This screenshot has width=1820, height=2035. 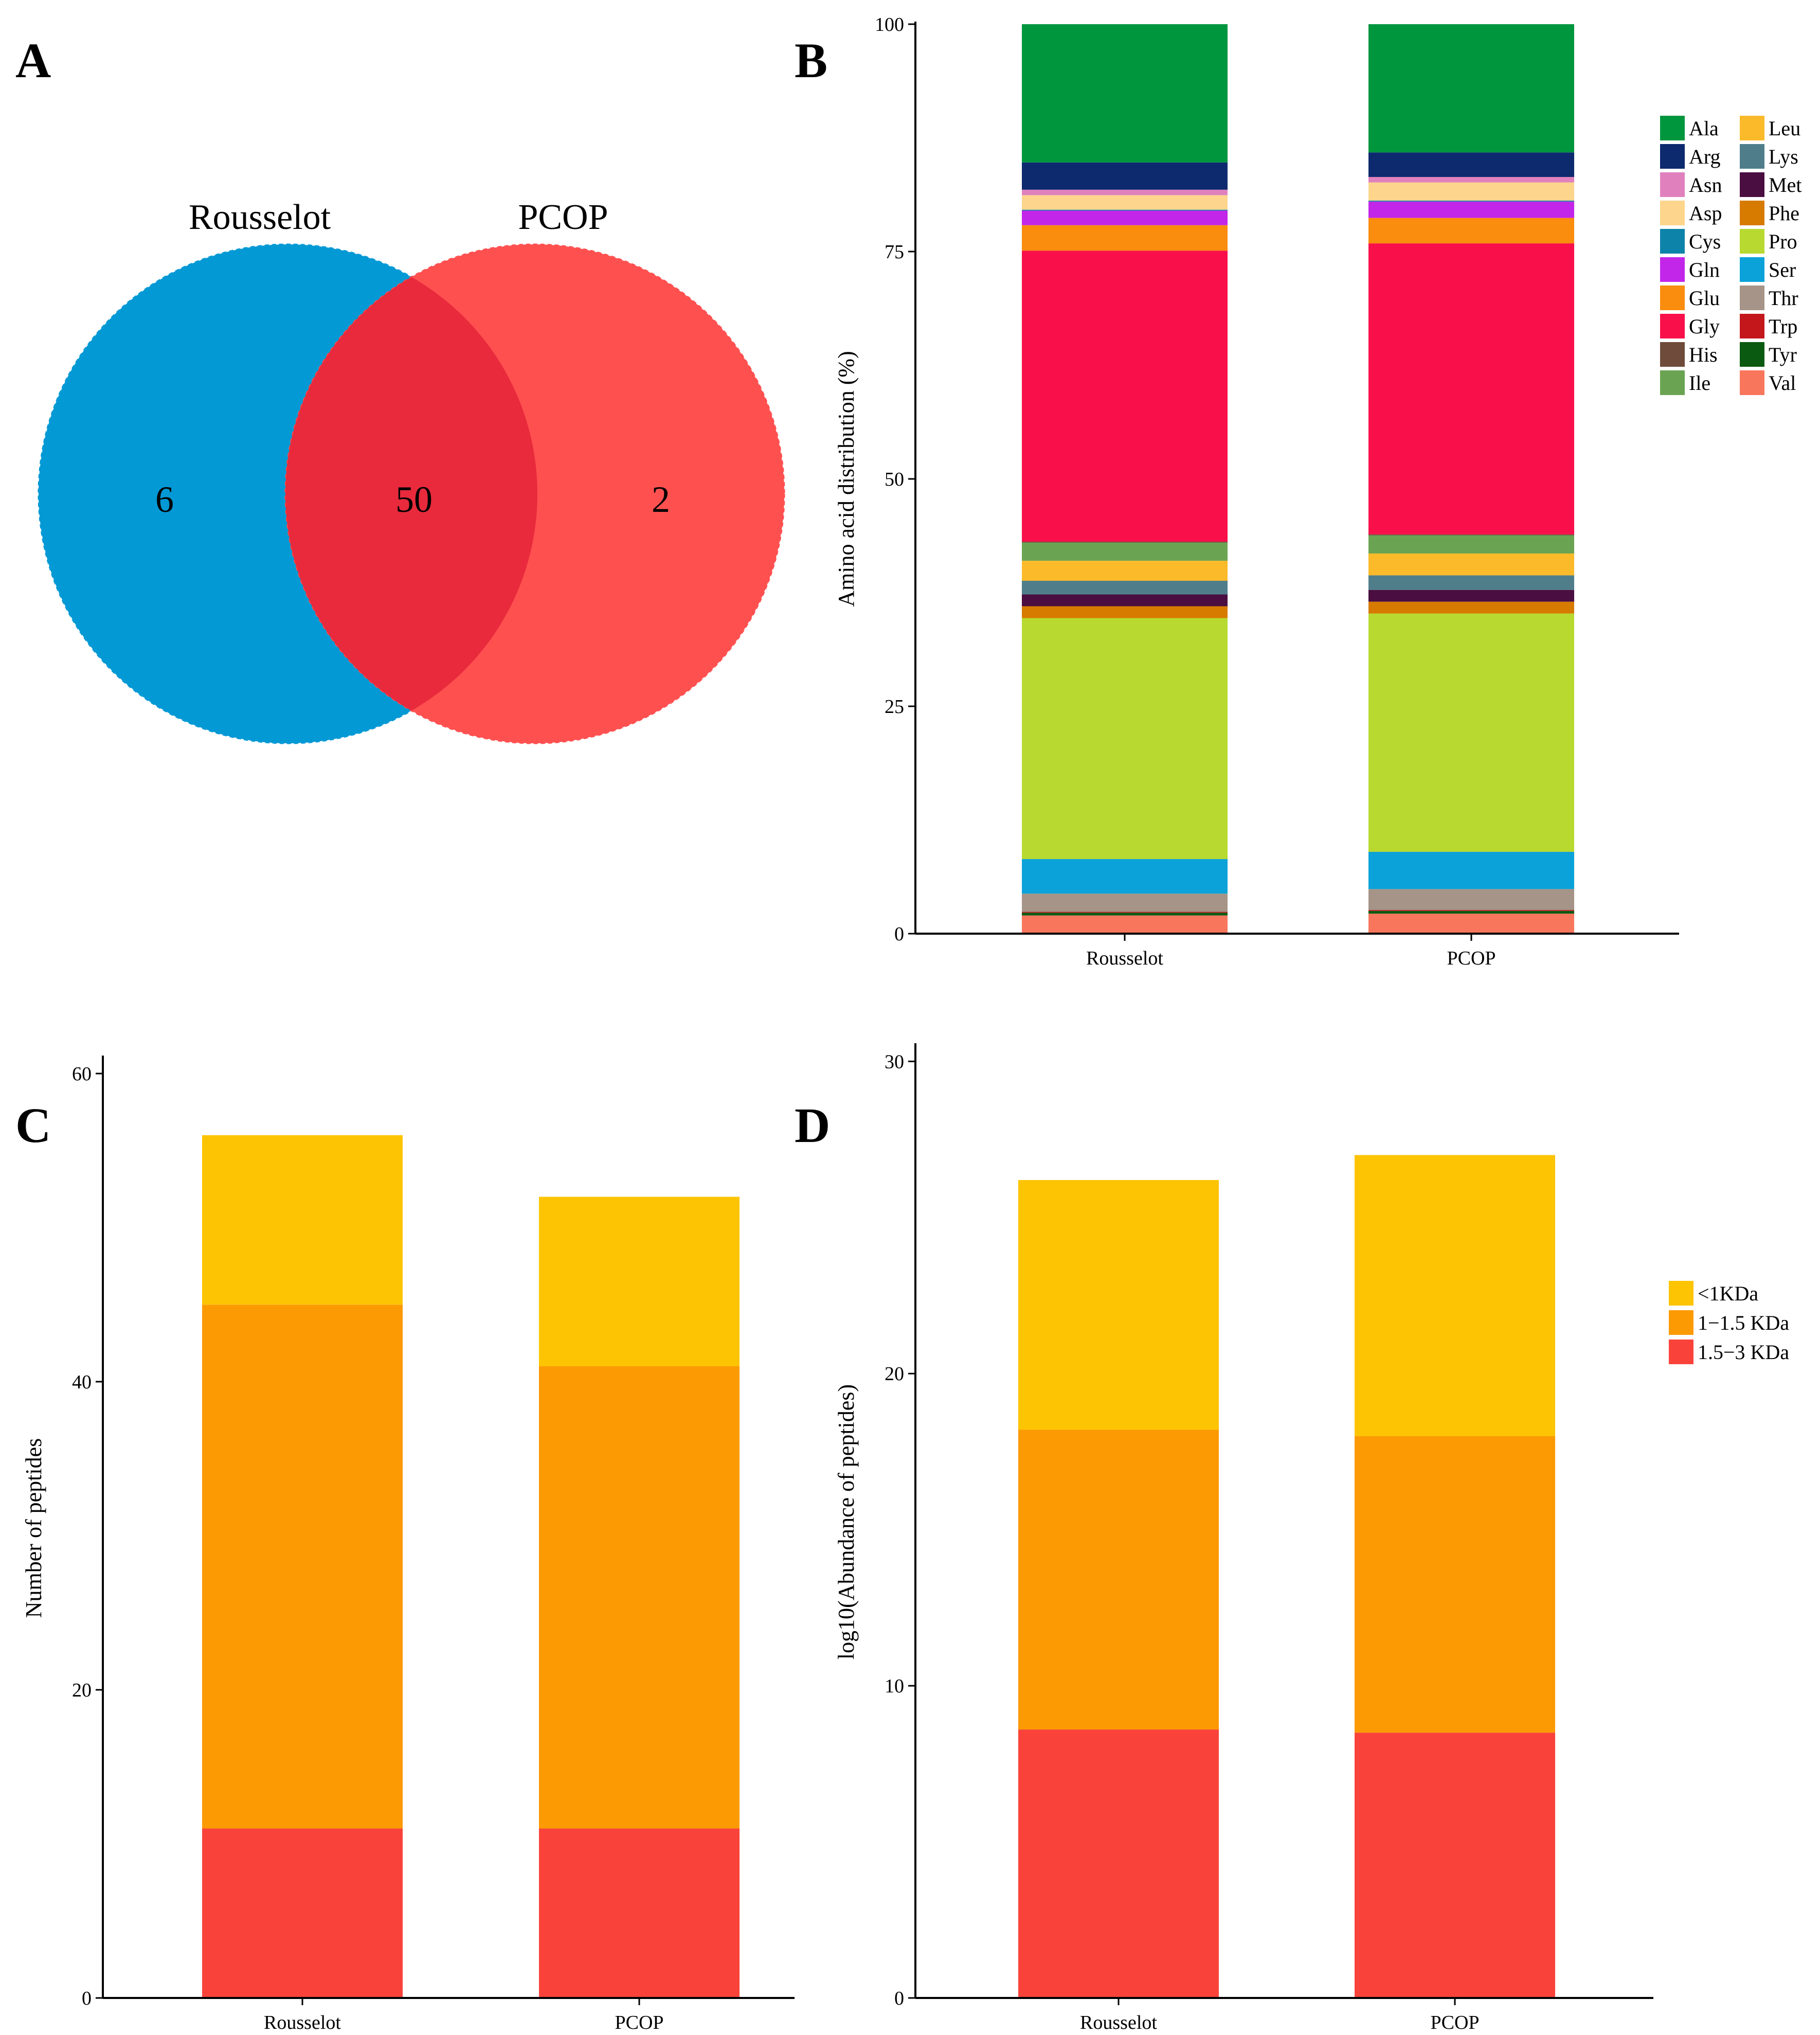 What do you see at coordinates (889, 25) in the screenshot?
I see `y-tick-label-b-4: 100` at bounding box center [889, 25].